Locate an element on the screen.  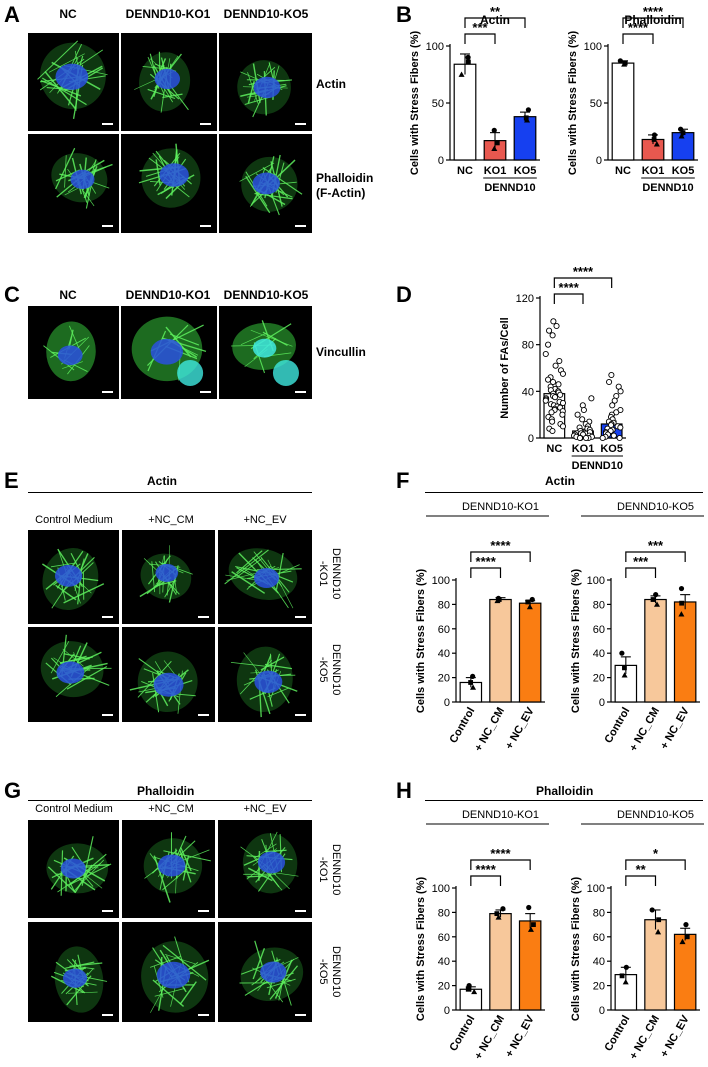
chart-title: DENND10-KO5 is located at coordinates (655, 815).